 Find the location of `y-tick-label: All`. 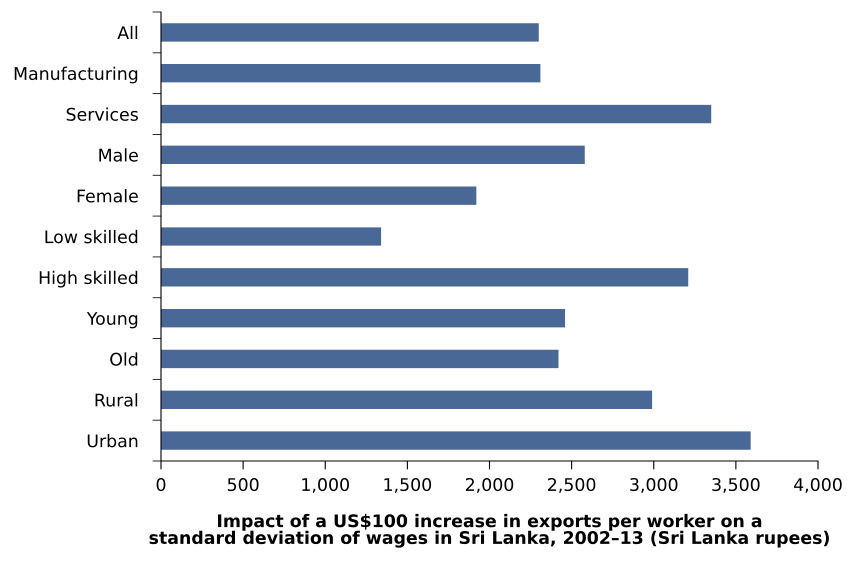

y-tick-label: All is located at coordinates (127, 33).